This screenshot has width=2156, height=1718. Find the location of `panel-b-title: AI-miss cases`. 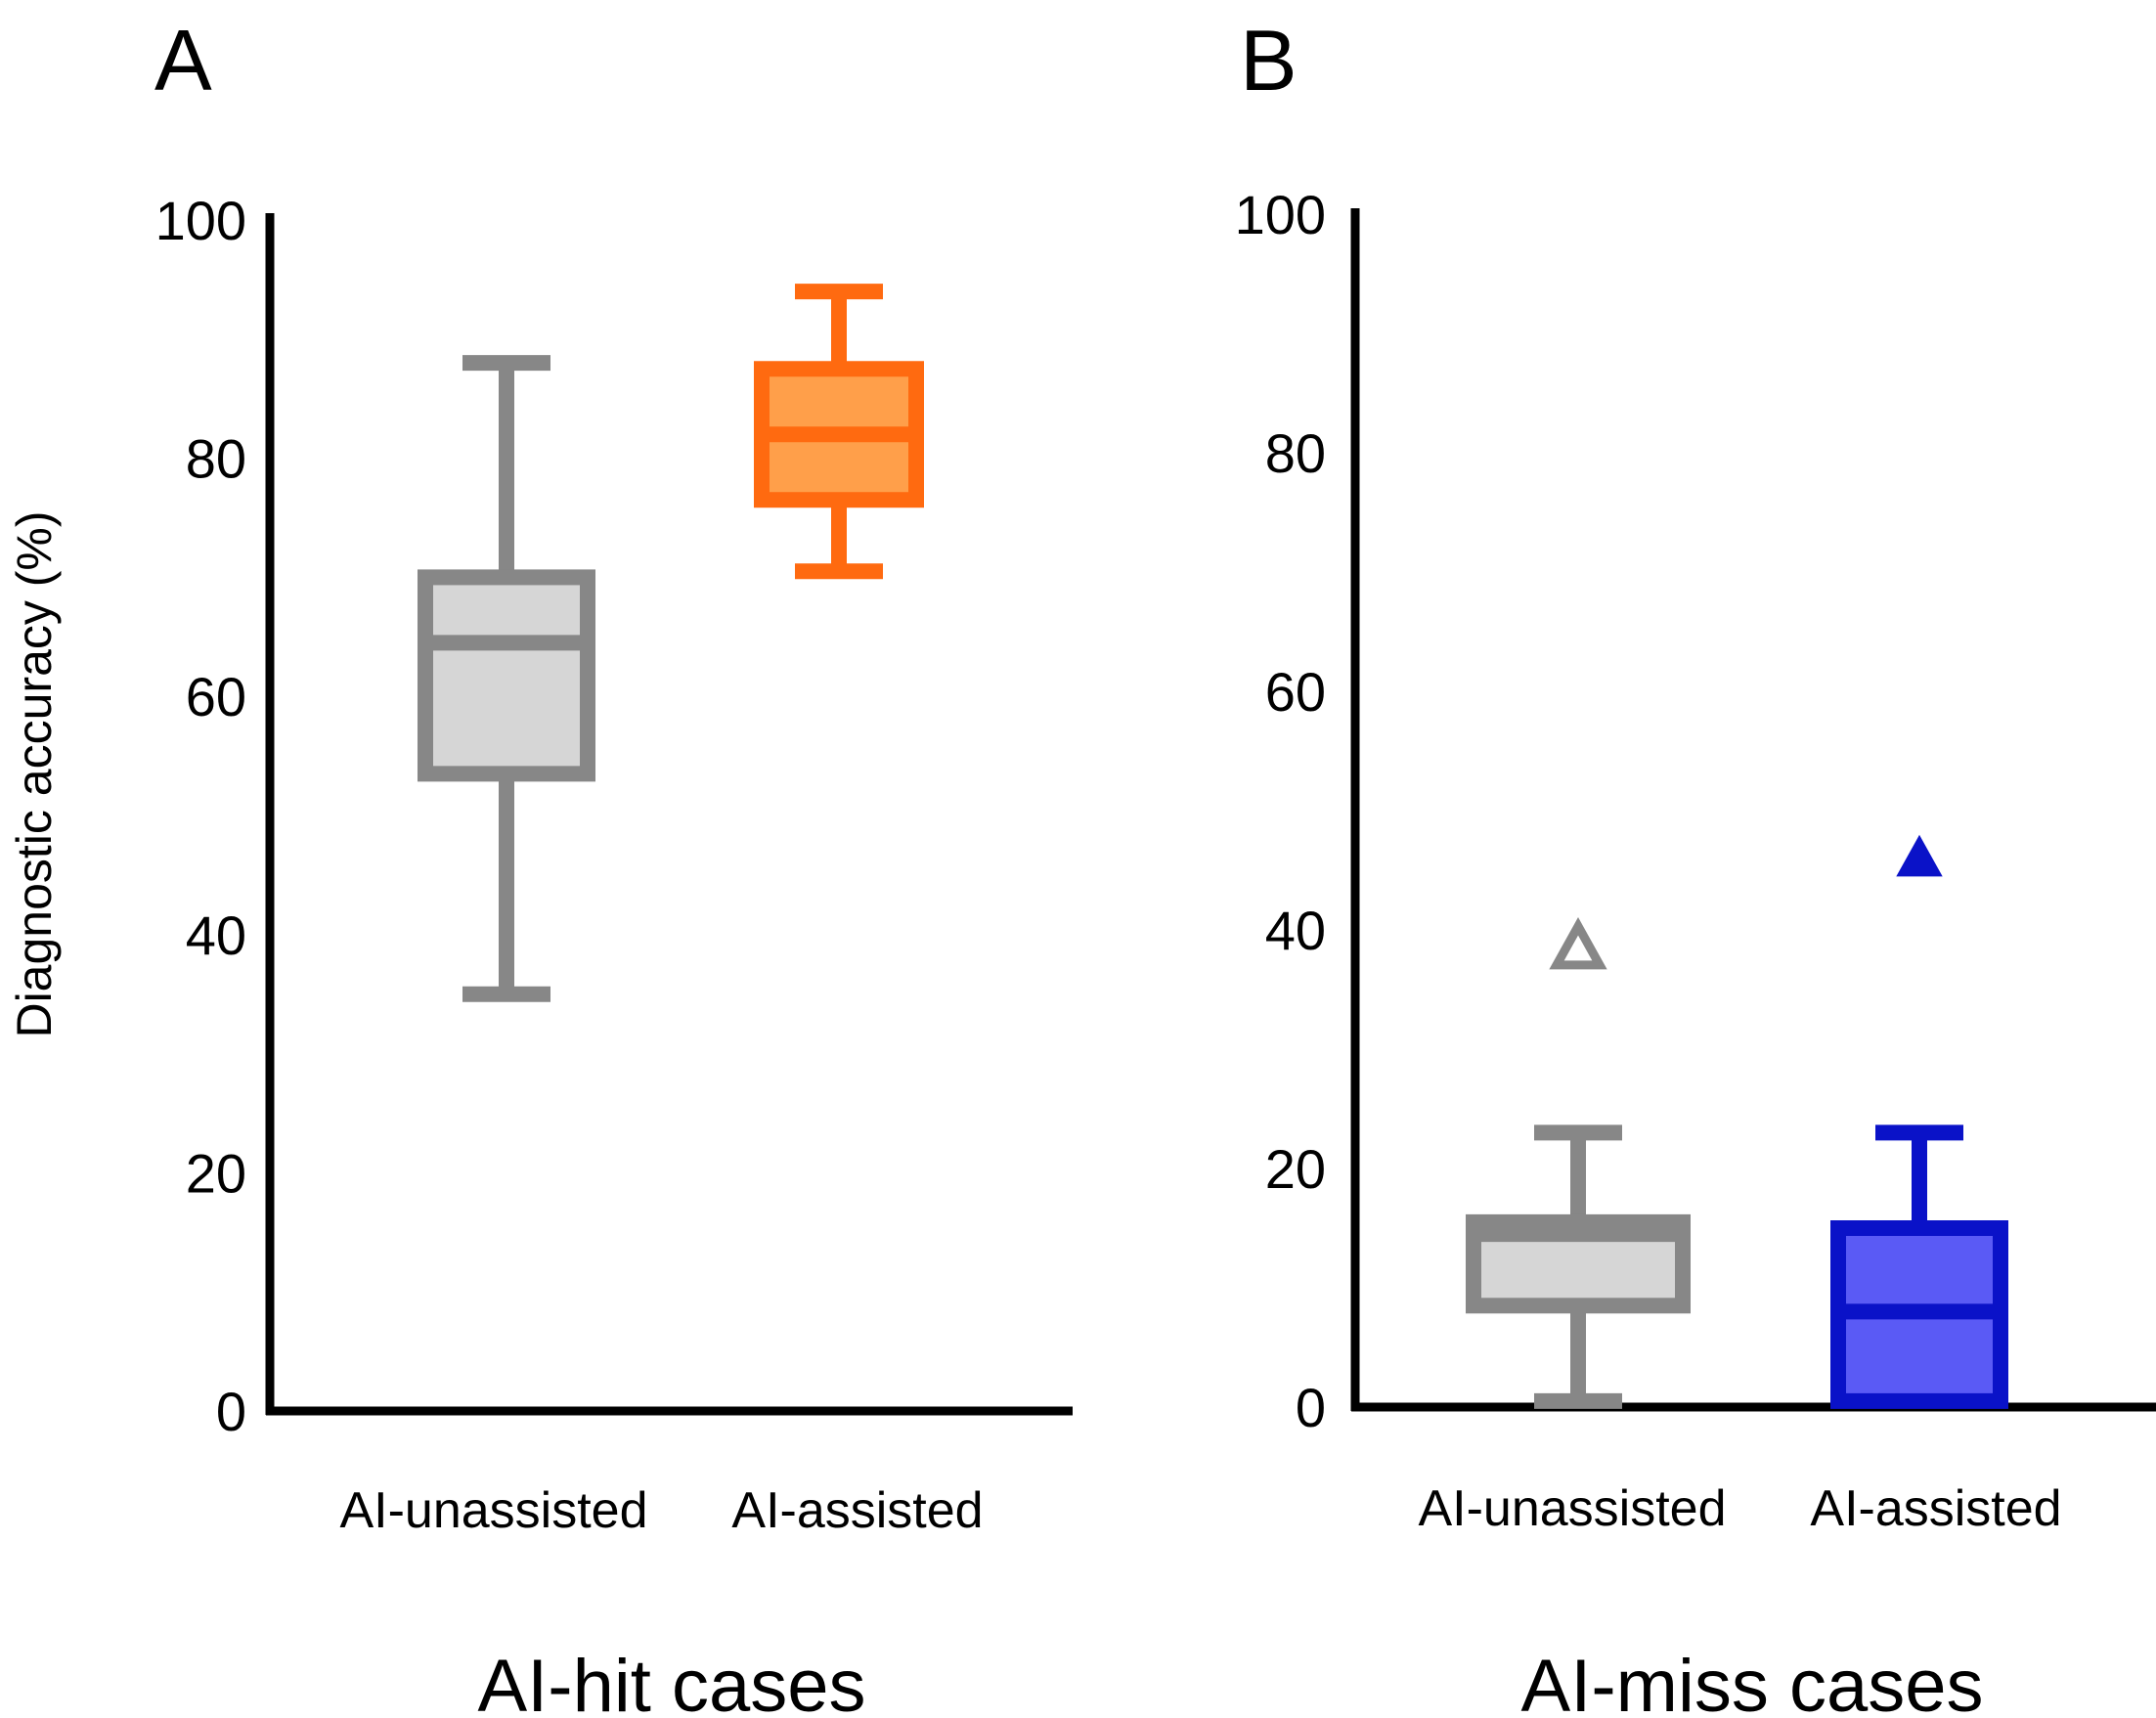

panel-b-title: AI-miss cases is located at coordinates (1752, 1682).